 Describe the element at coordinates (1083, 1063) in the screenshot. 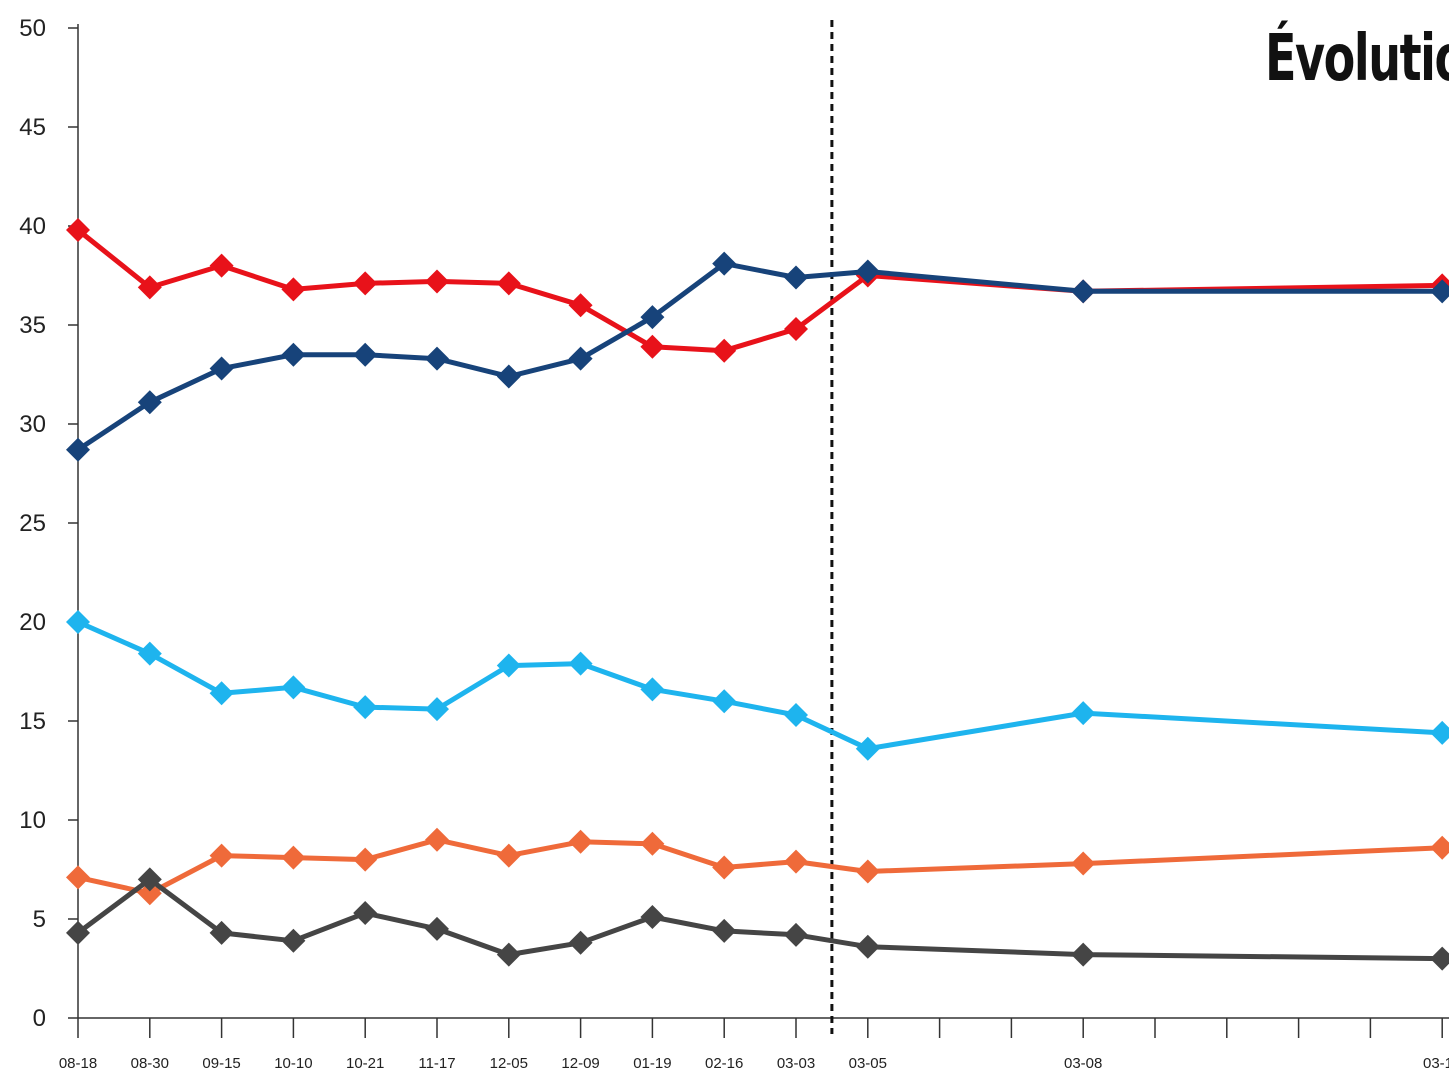

I see `x-tick-label: 03-08` at that location.